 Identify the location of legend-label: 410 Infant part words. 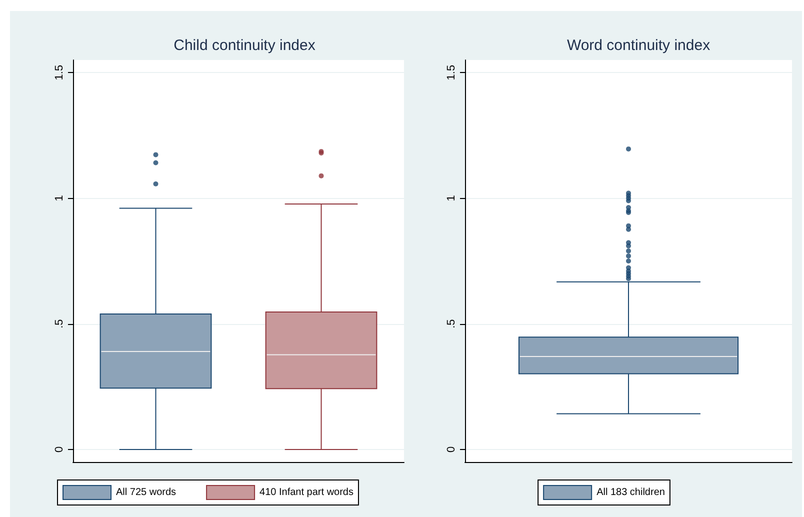
(307, 492).